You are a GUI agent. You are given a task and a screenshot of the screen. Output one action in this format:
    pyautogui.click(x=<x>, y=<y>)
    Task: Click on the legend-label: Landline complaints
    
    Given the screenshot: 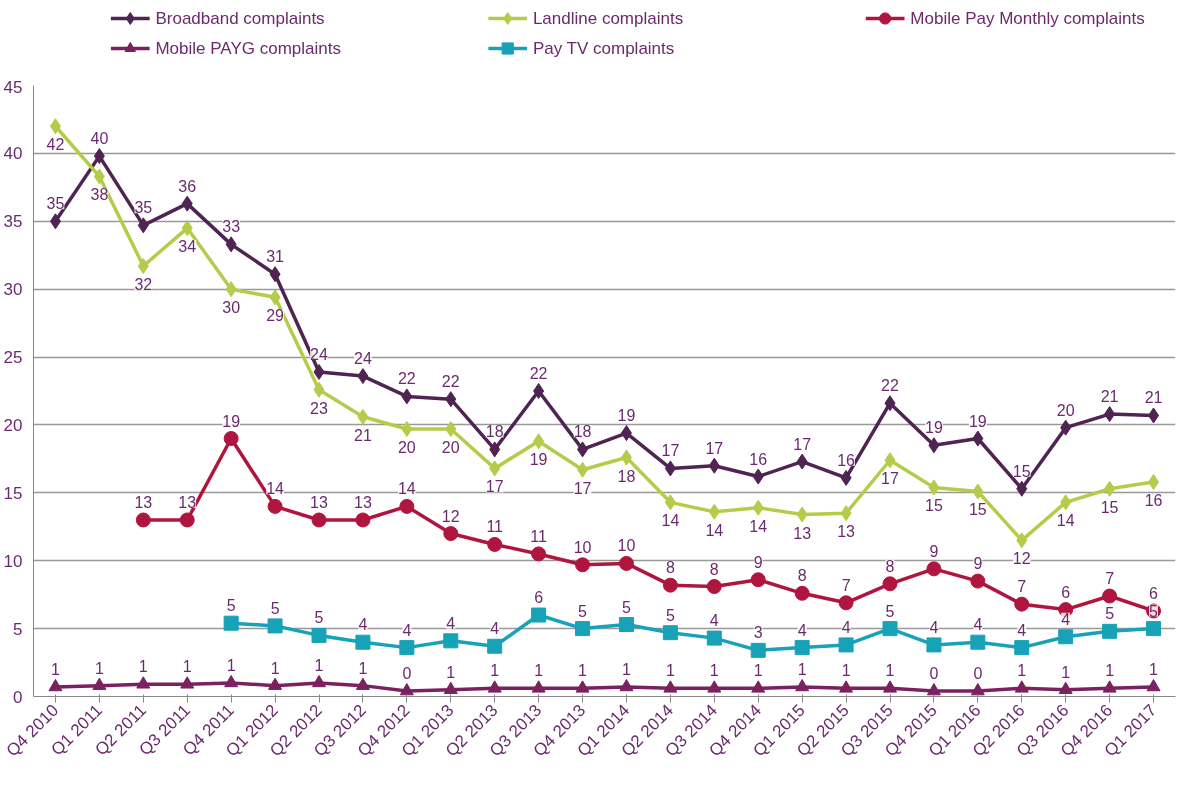 What is the action you would take?
    pyautogui.click(x=608, y=18)
    